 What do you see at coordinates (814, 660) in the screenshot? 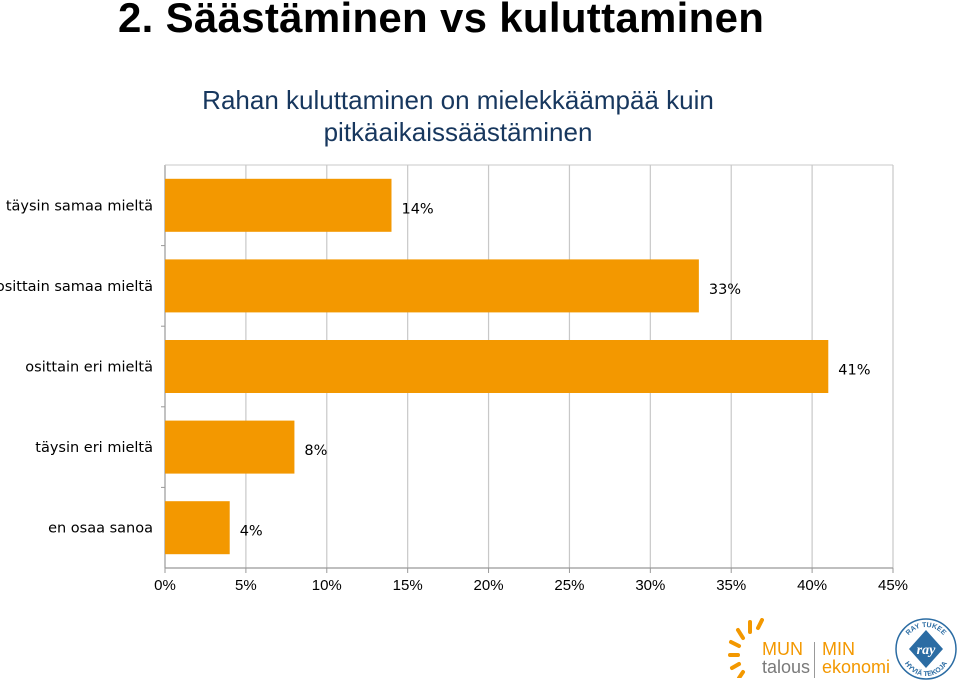
I see `brand-divider` at bounding box center [814, 660].